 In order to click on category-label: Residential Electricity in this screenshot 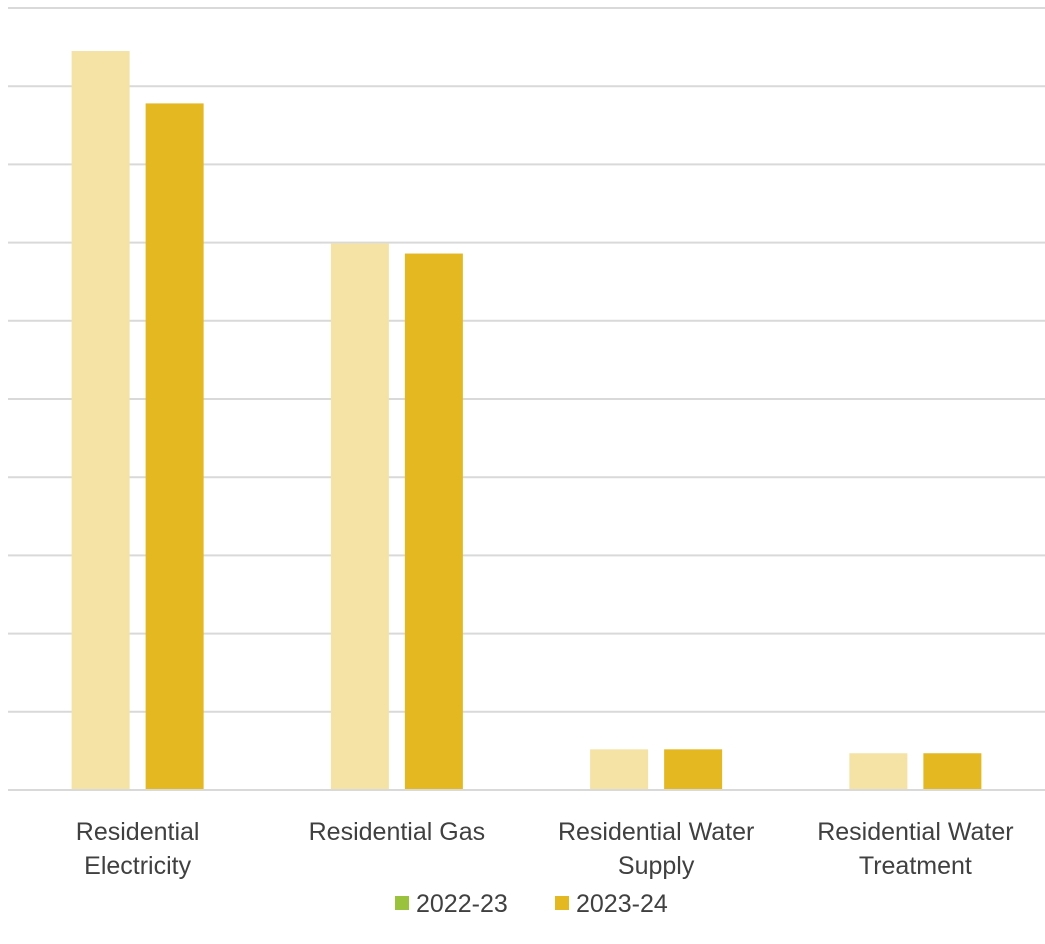, I will do `click(138, 849)`.